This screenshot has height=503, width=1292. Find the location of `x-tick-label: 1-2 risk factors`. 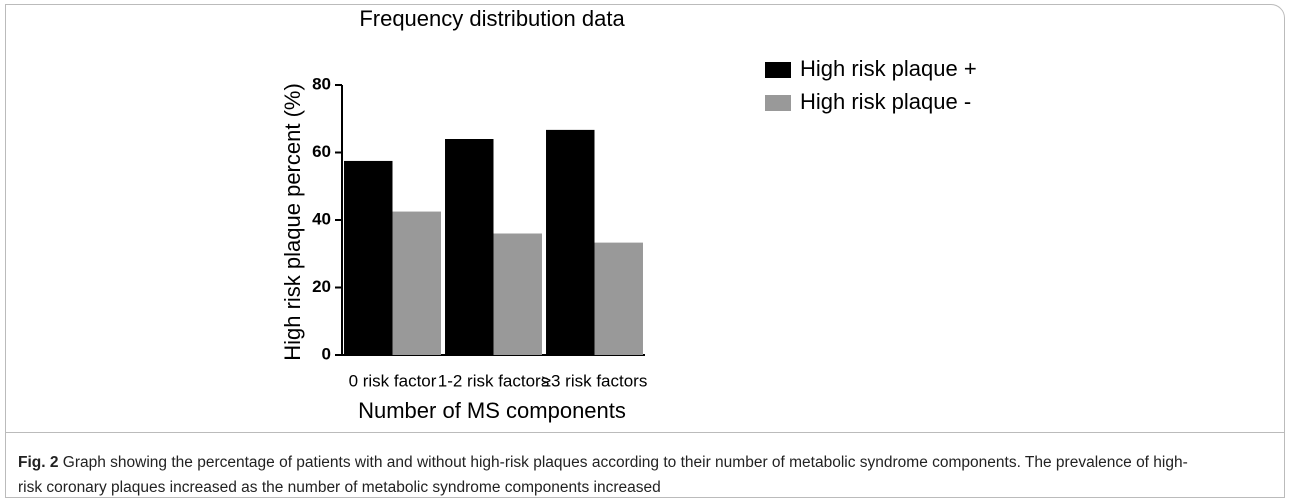

x-tick-label: 1-2 risk factors is located at coordinates (493, 380).